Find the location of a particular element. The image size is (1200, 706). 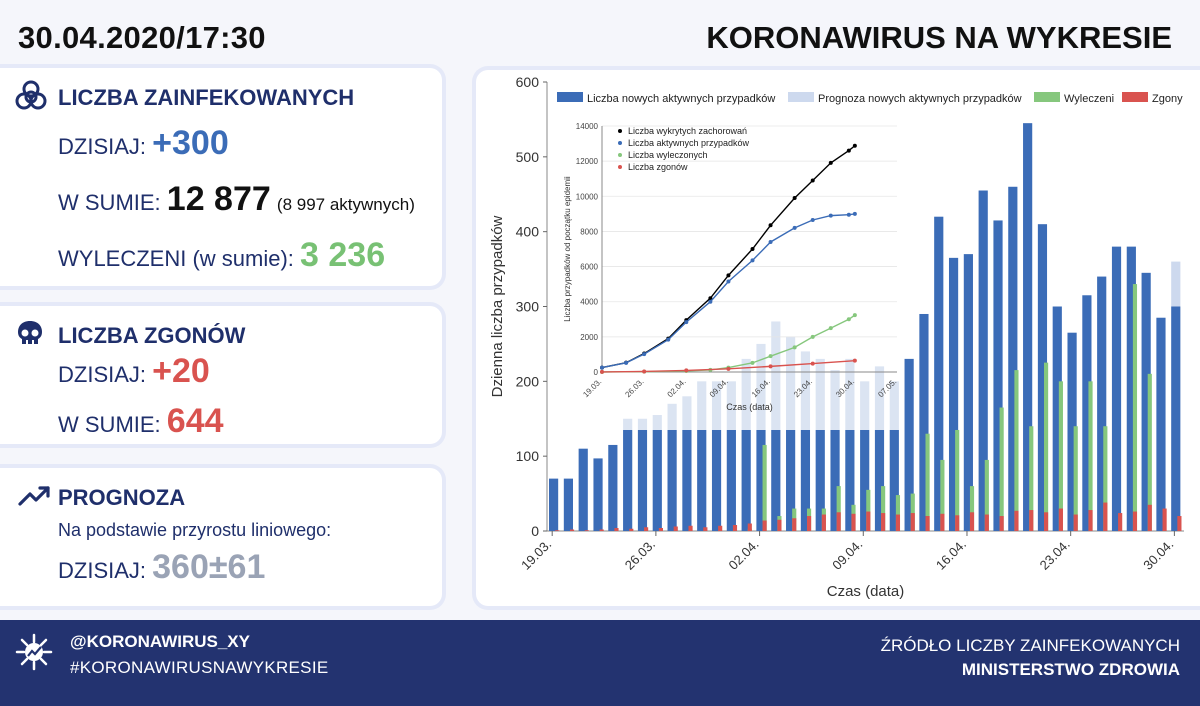

inset-legend-label: Liczba wyleczonych is located at coordinates (668, 155).